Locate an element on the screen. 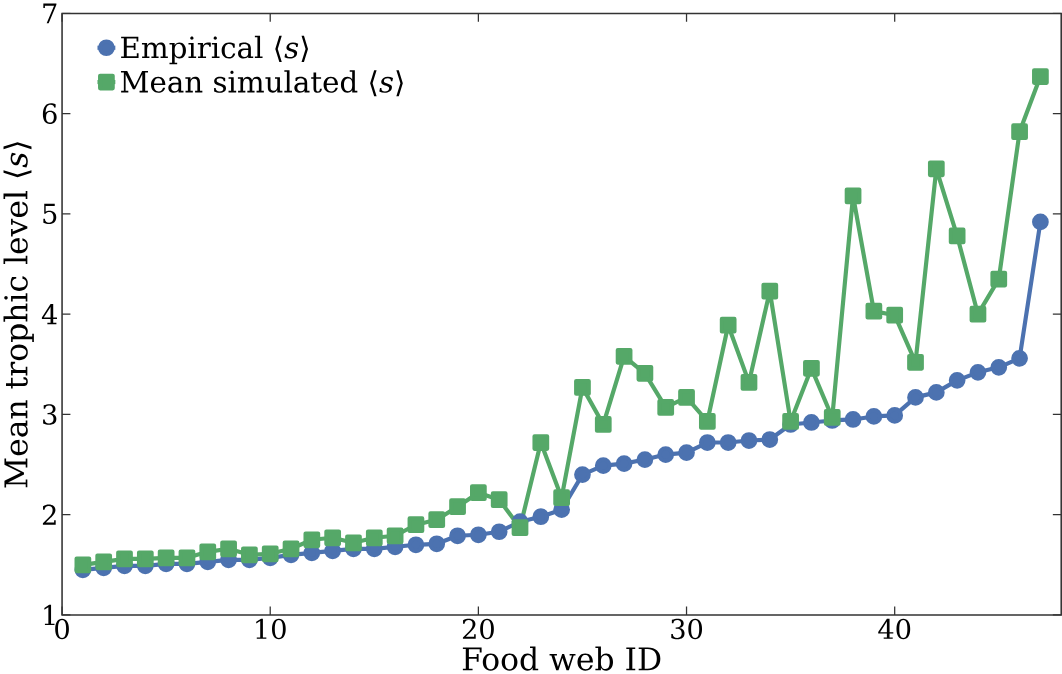 Image resolution: width=1062 pixels, height=674 pixels. x-tick-label: 30 is located at coordinates (687, 629).